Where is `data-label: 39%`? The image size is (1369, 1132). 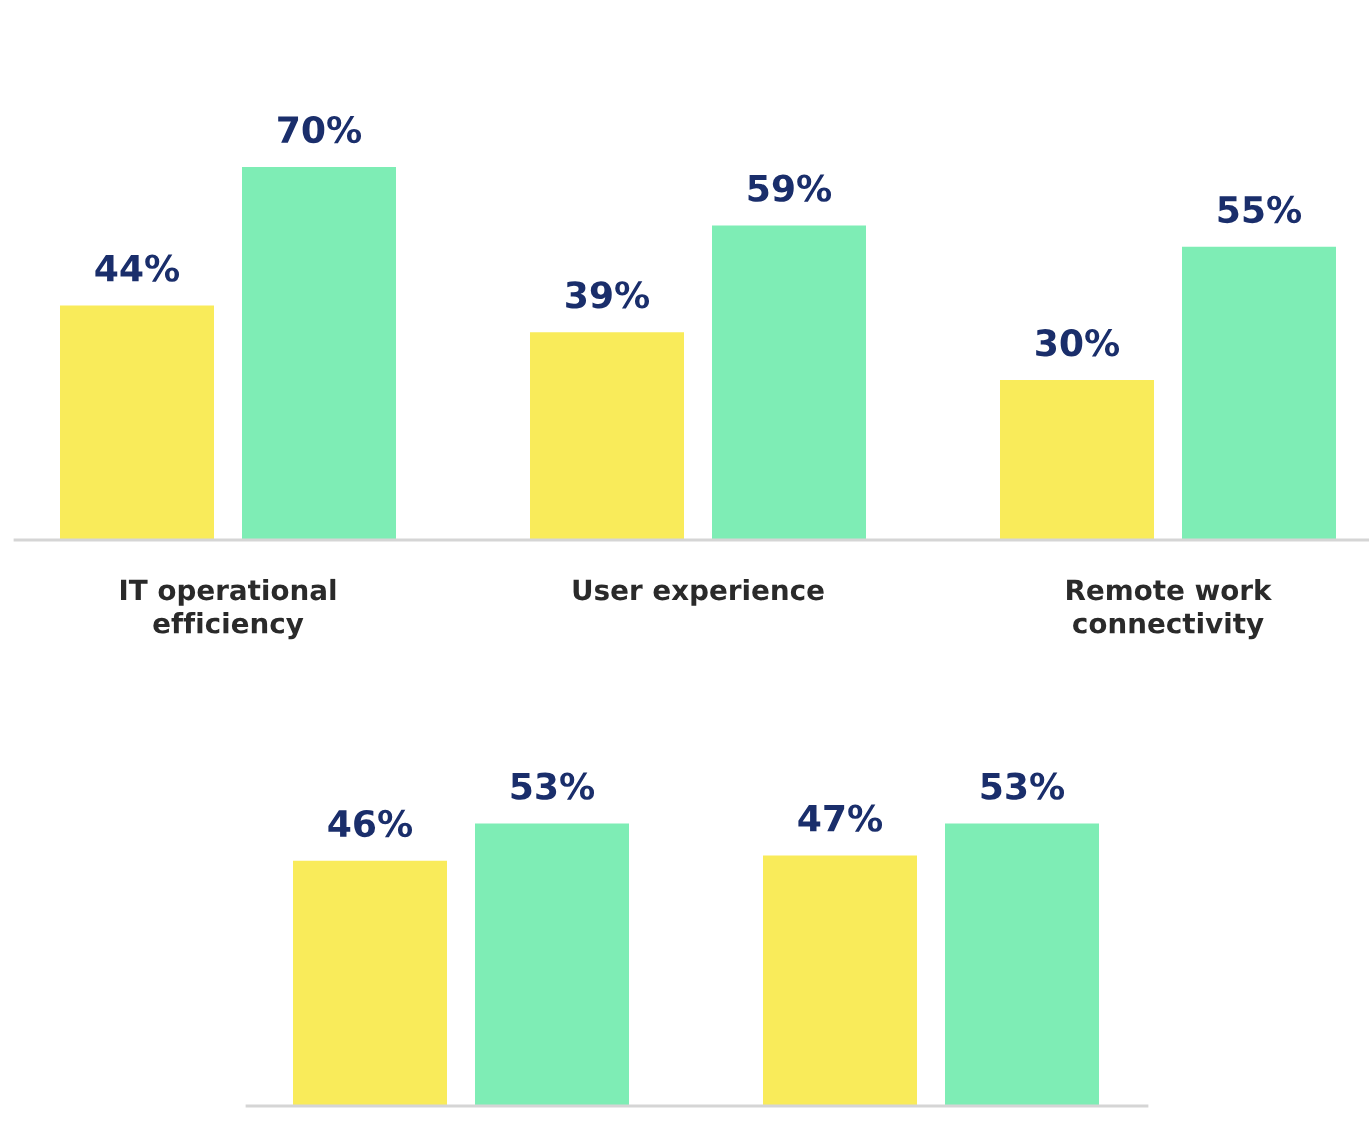
data-label: 39% is located at coordinates (608, 295).